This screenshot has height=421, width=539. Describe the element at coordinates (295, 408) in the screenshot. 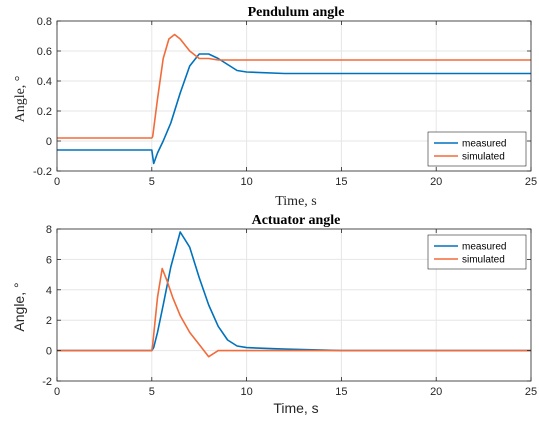

I see `actuator-xlabel: Time, s` at that location.